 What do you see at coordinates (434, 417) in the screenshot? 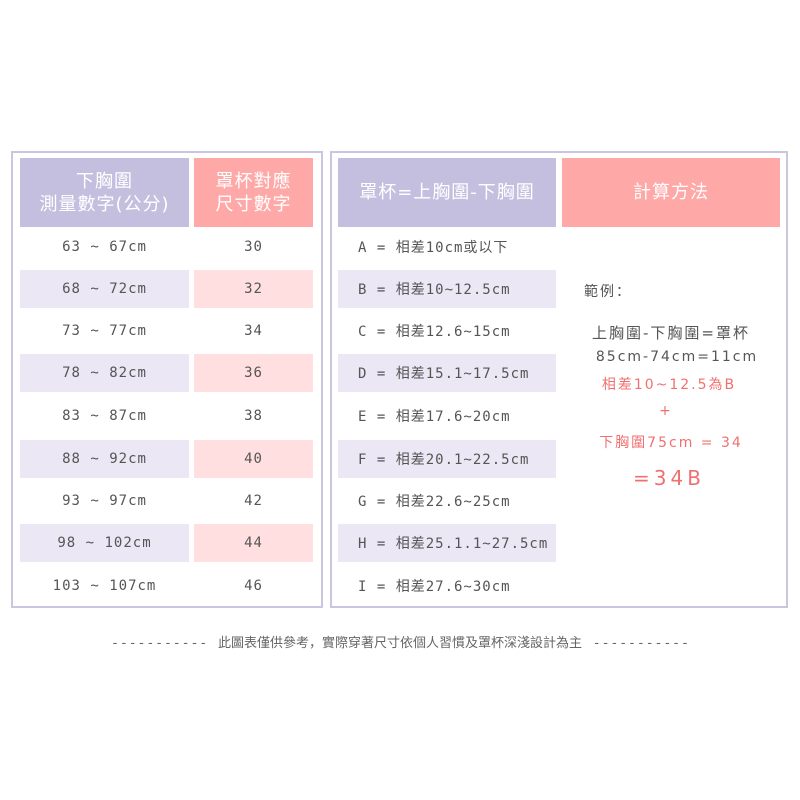
I see `cup-difference: E = 相差17.6~20cm` at bounding box center [434, 417].